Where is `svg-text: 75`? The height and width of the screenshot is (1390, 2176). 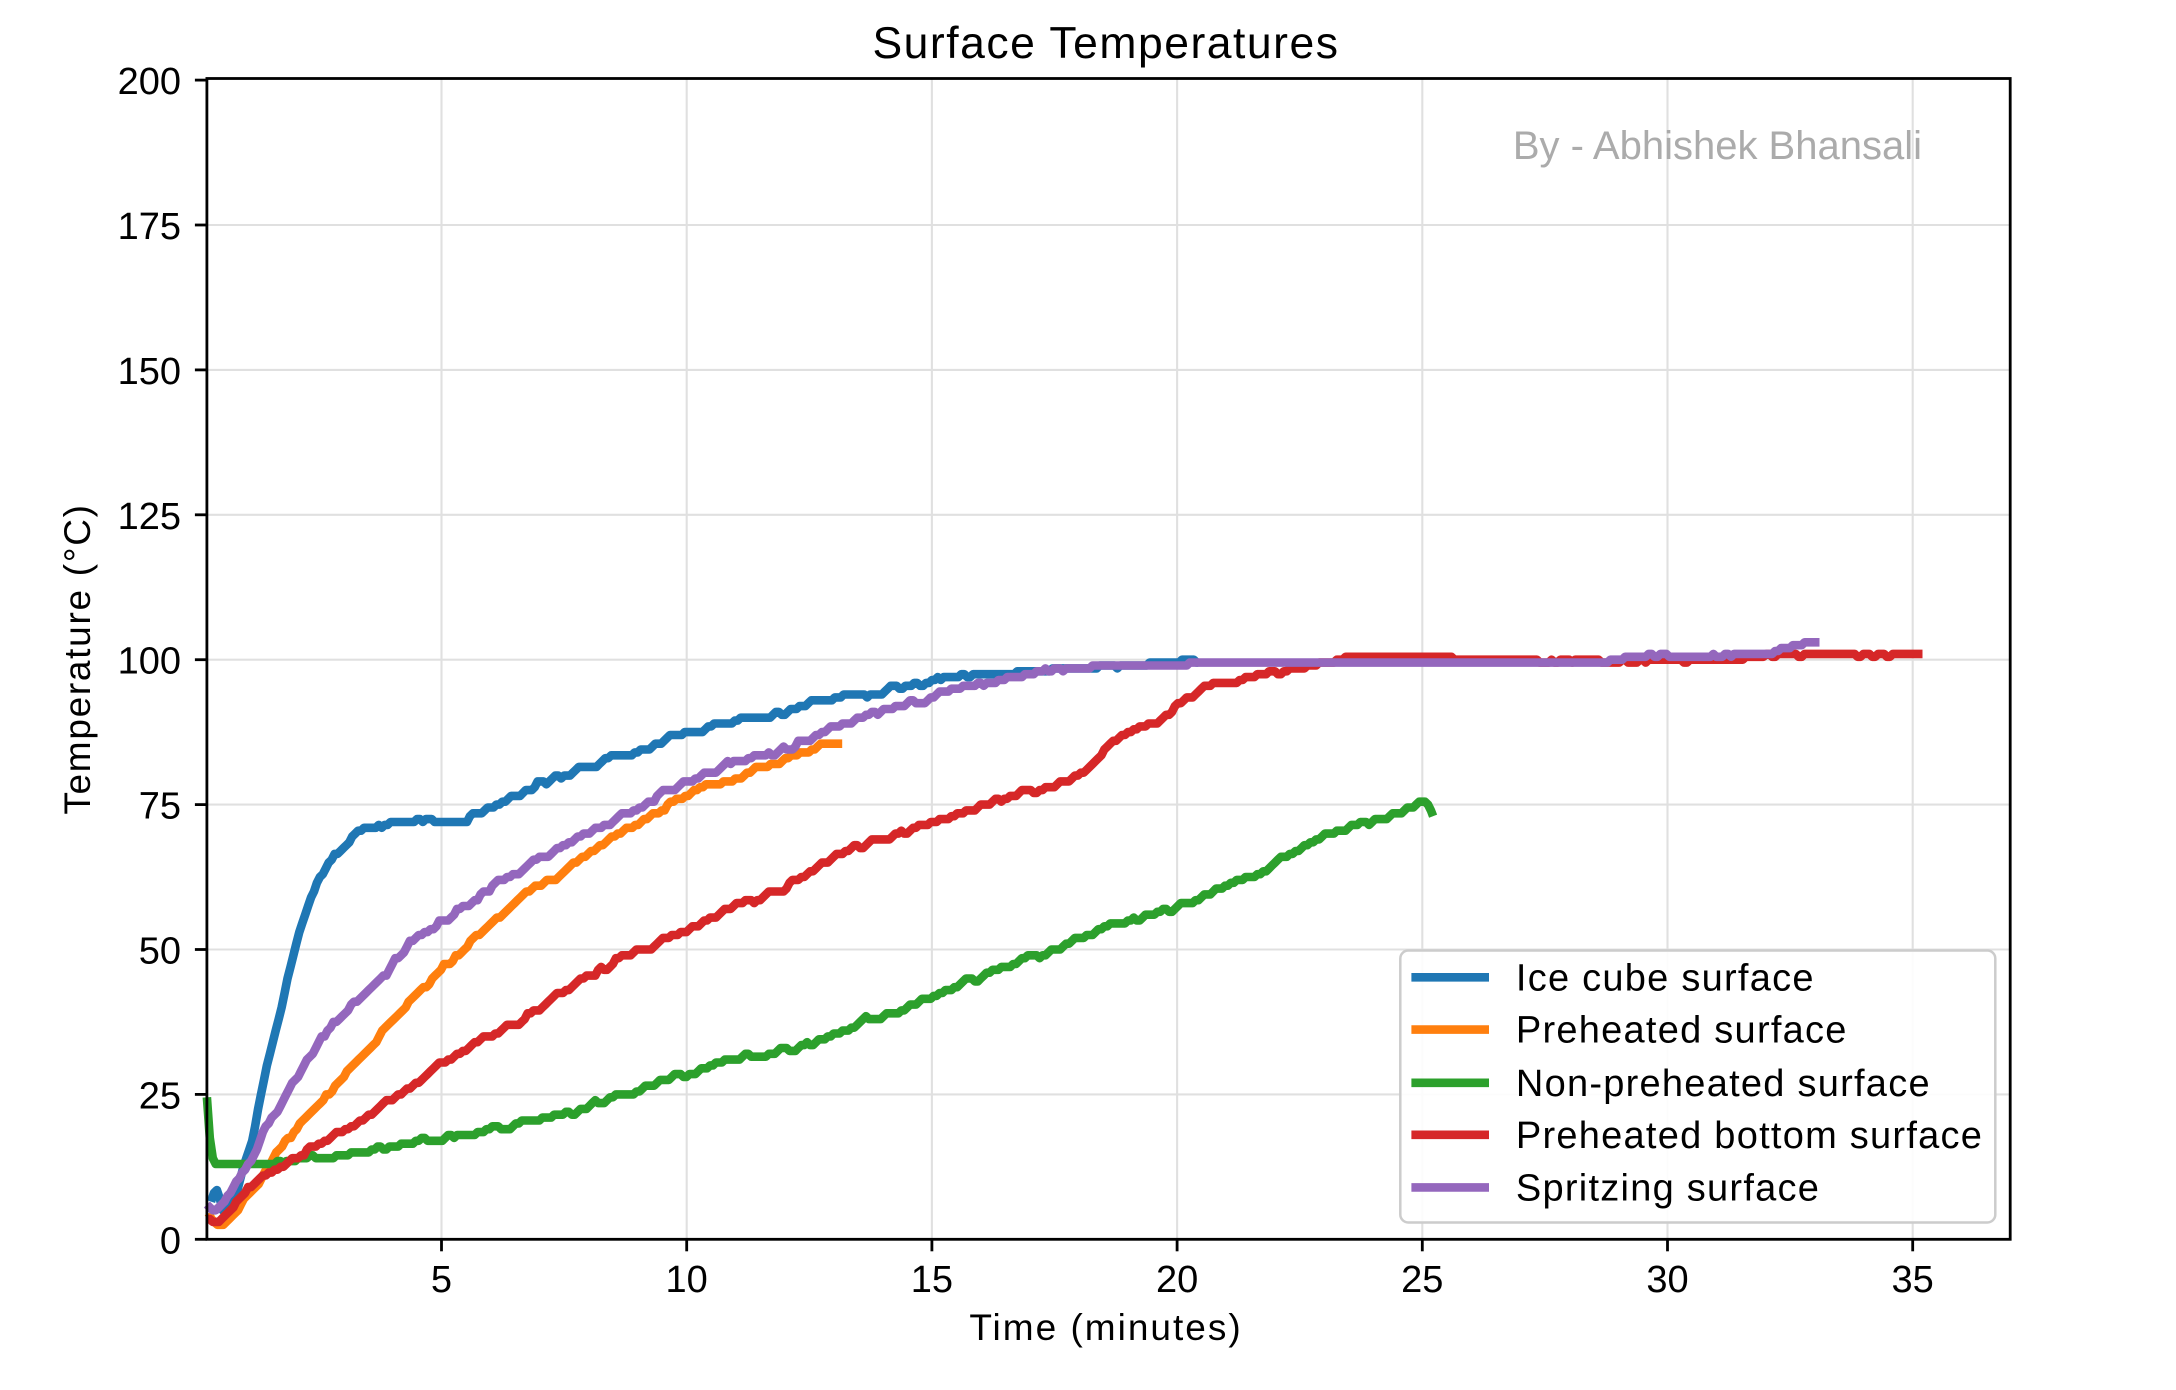 svg-text: 75 is located at coordinates (160, 807).